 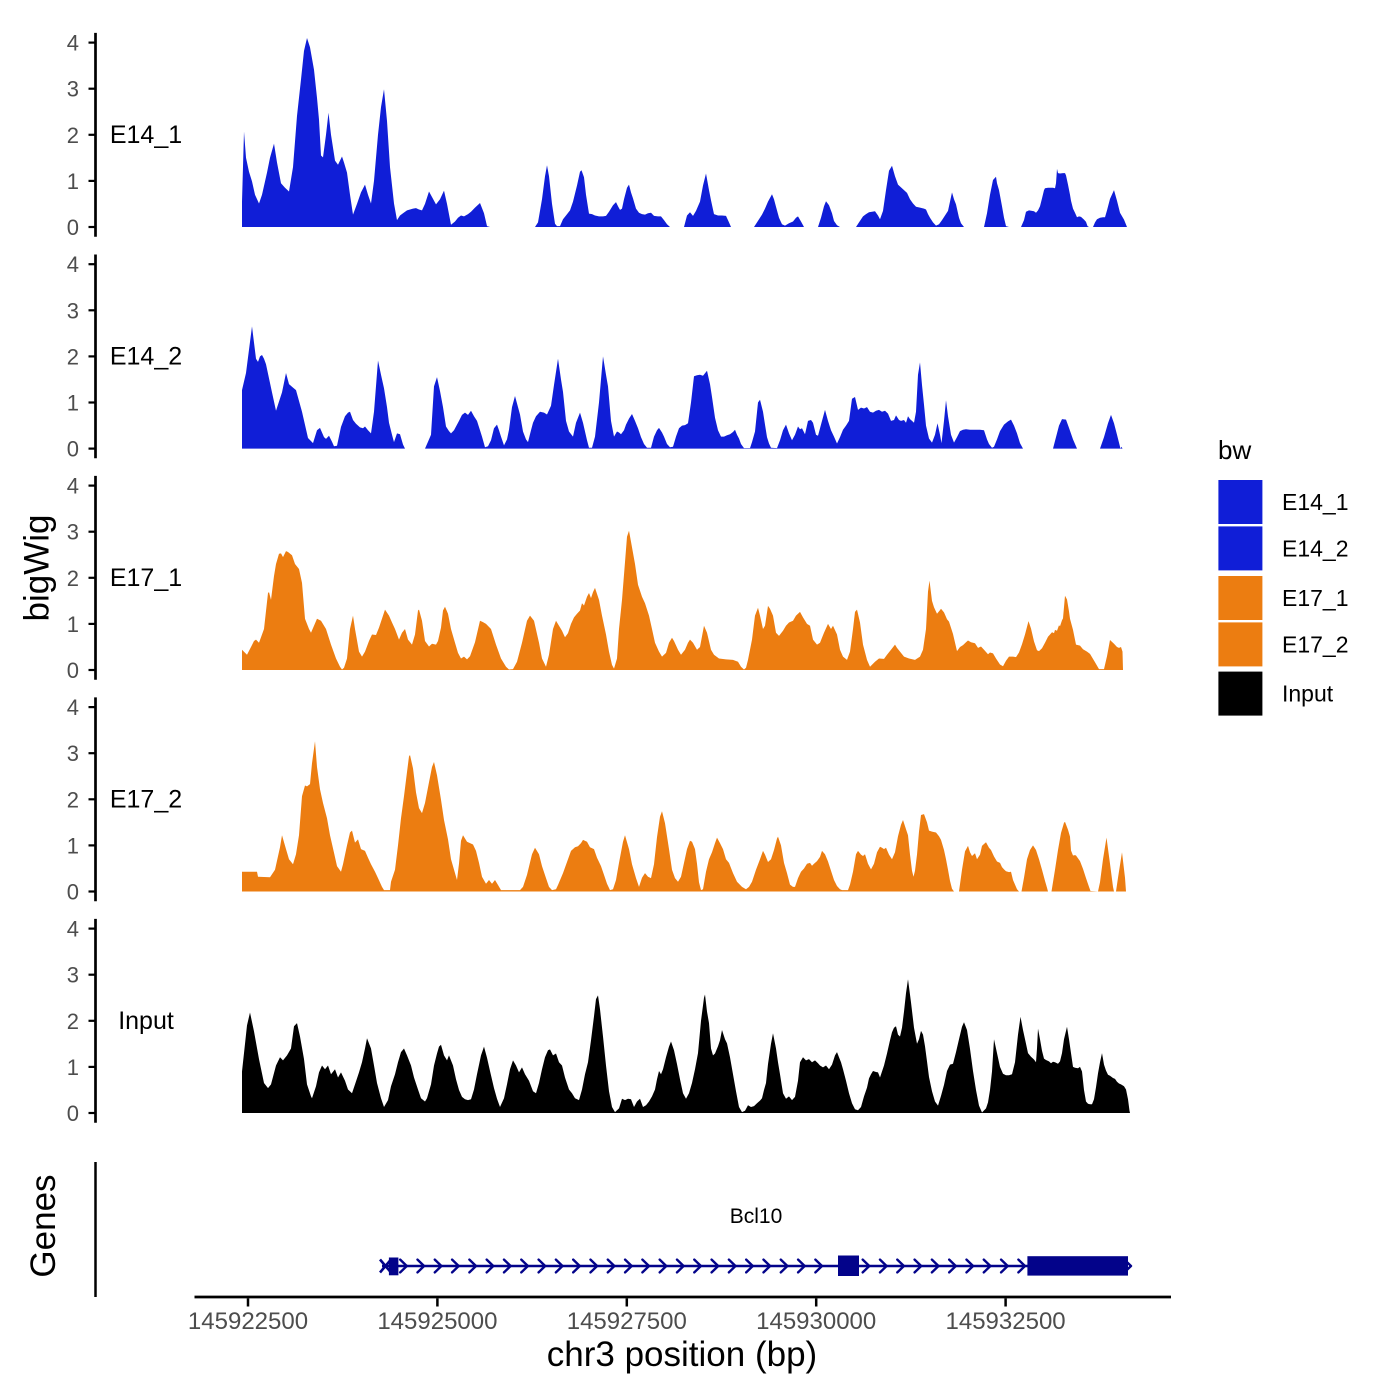 What do you see at coordinates (816, 1321) in the screenshot?
I see `svg-text: 145930000` at bounding box center [816, 1321].